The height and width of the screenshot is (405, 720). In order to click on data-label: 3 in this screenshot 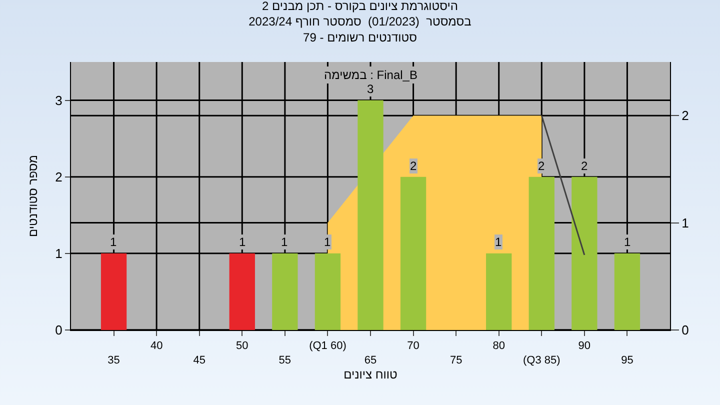, I will do `click(370, 89)`.